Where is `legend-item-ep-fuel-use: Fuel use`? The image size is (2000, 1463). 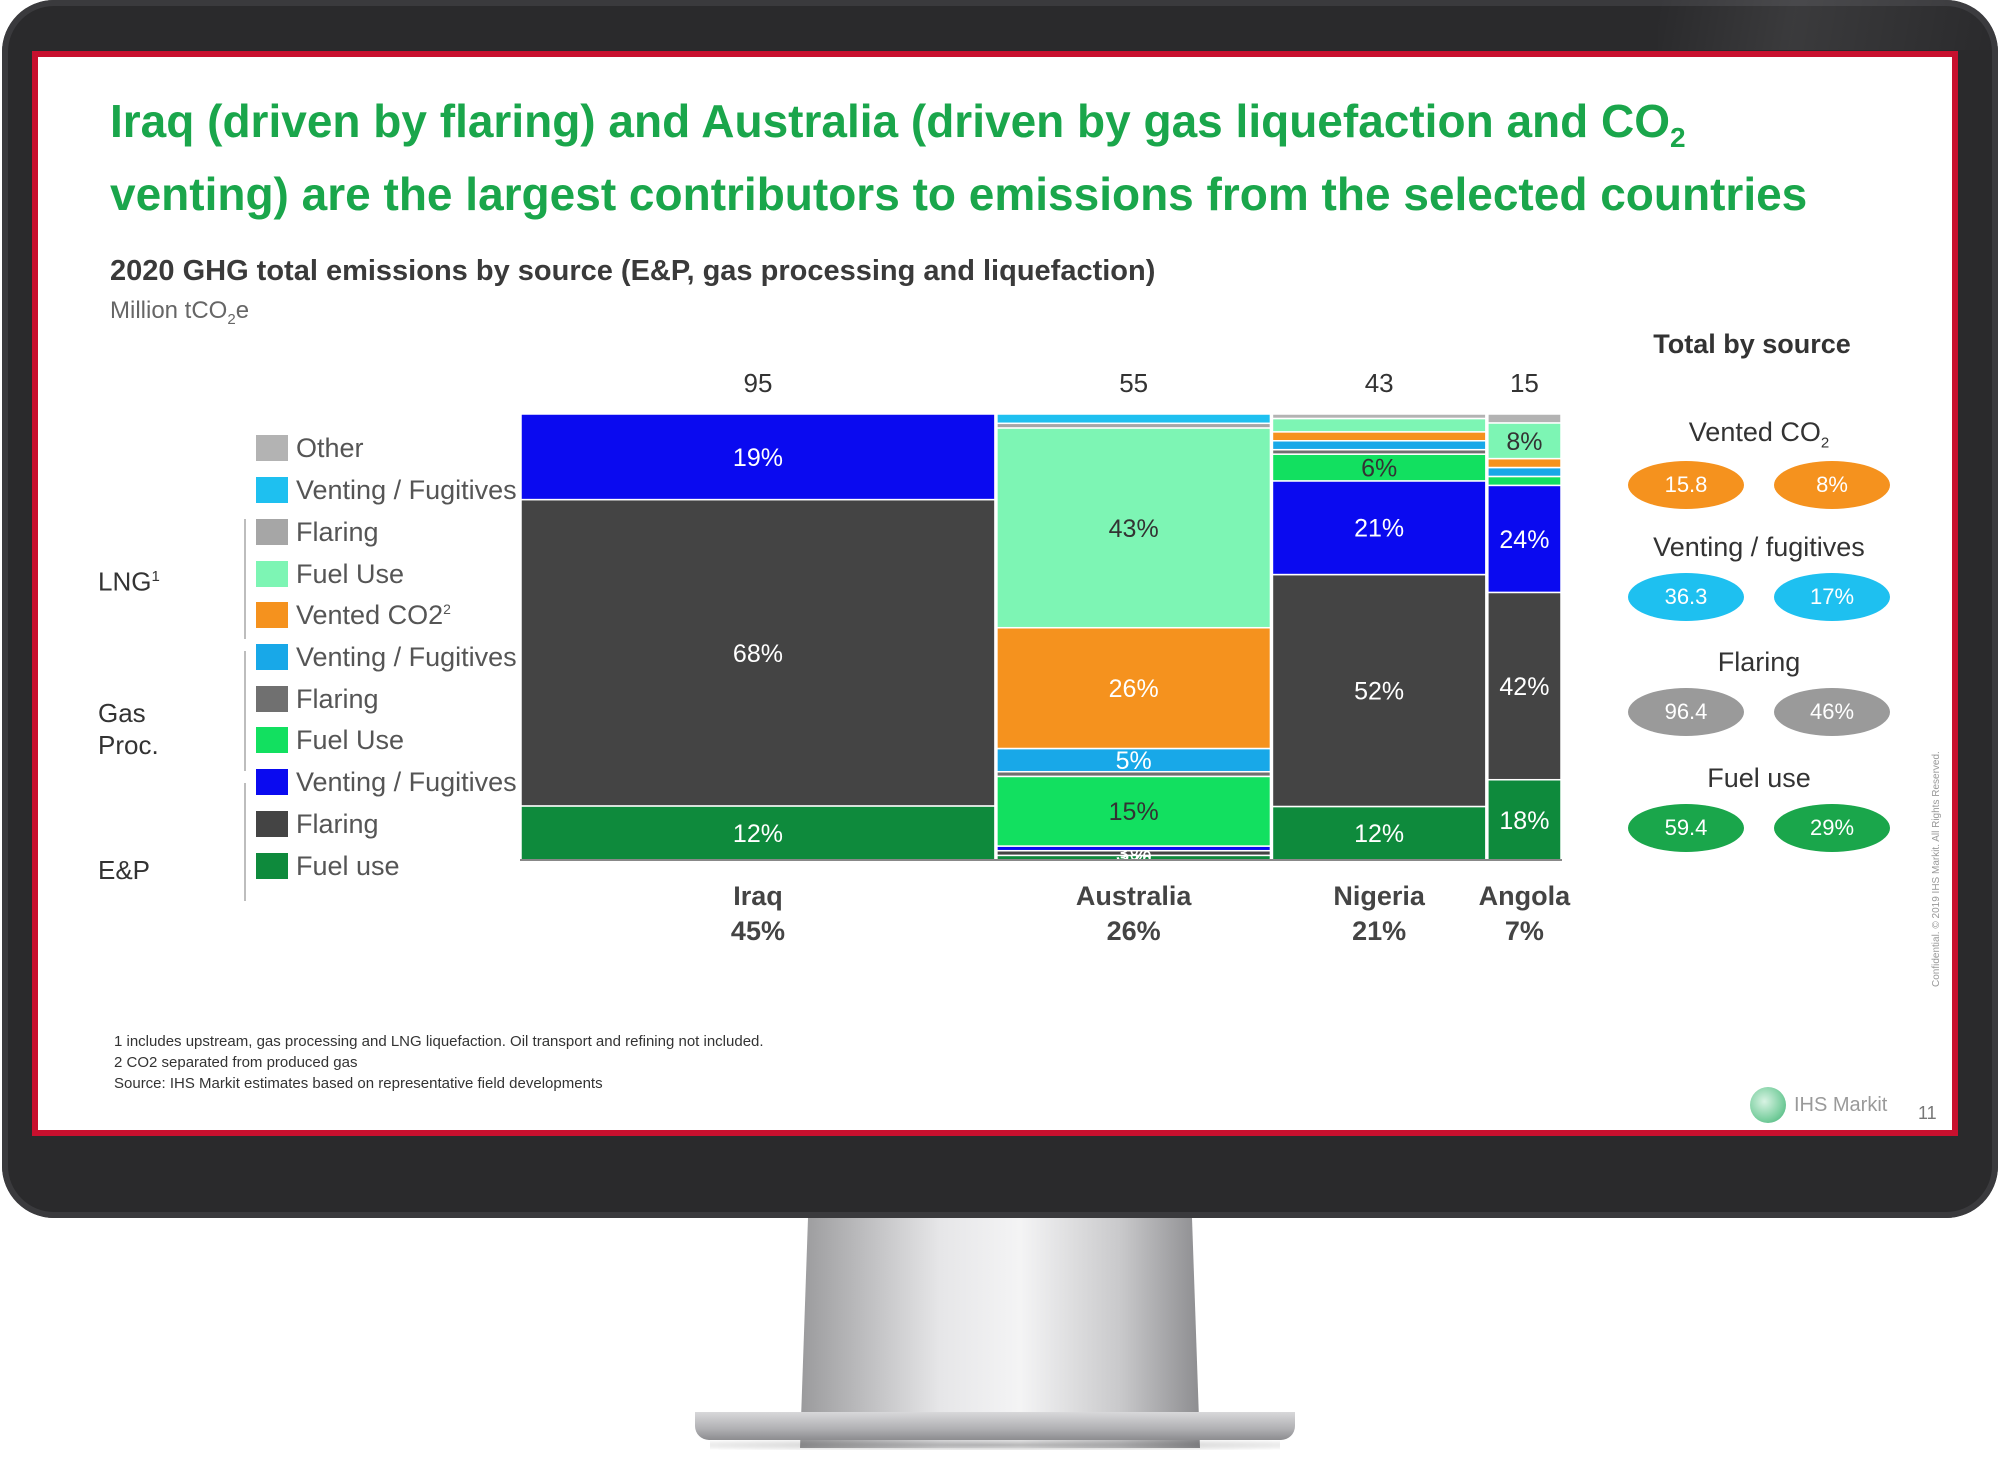
legend-item-ep-fuel-use: Fuel use is located at coordinates (328, 866).